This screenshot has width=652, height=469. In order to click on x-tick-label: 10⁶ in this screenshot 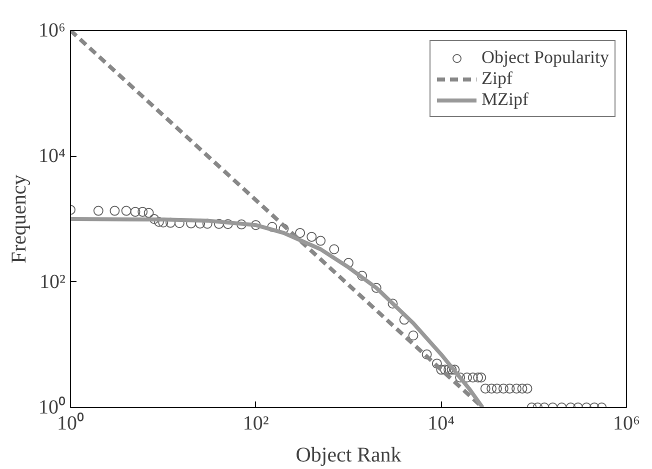, I will do `click(626, 423)`.